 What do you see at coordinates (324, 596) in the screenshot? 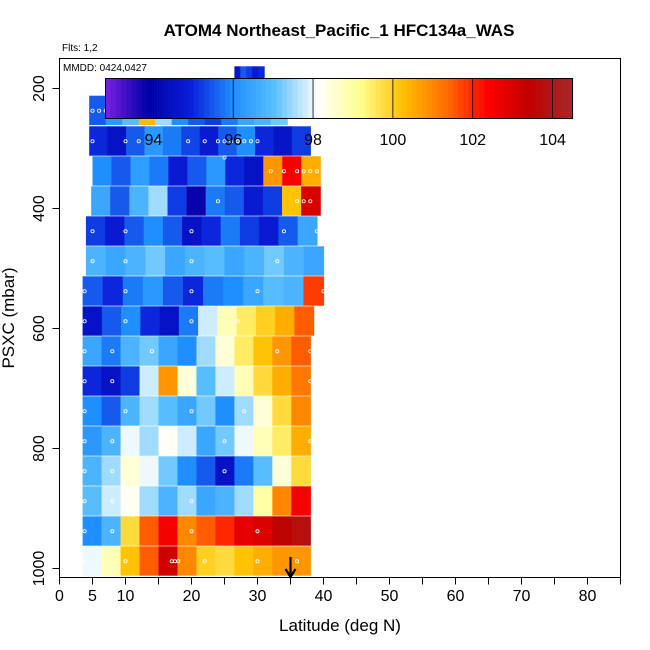
I see `x-tick-label: 40` at bounding box center [324, 596].